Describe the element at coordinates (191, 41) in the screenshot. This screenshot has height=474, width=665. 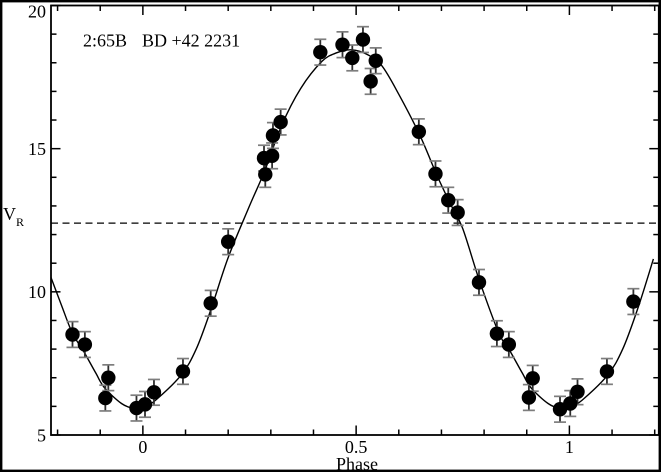
I see `star-designation: BD +42 2231` at that location.